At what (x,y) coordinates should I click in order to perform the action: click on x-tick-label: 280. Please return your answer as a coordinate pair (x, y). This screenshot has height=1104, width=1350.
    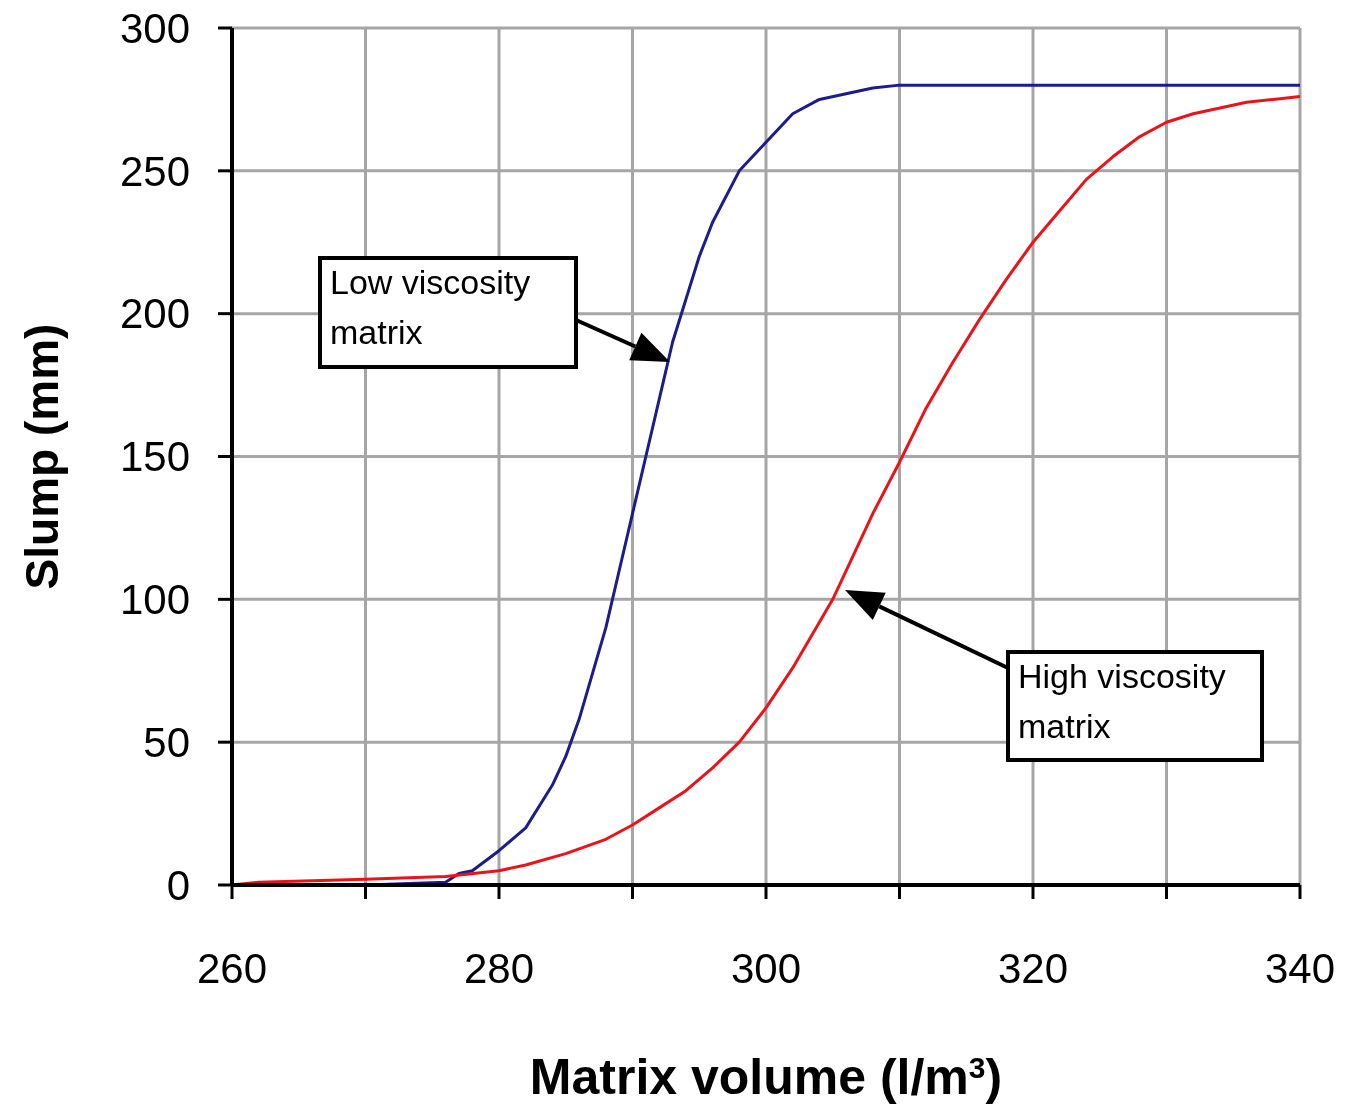
    Looking at the image, I should click on (499, 968).